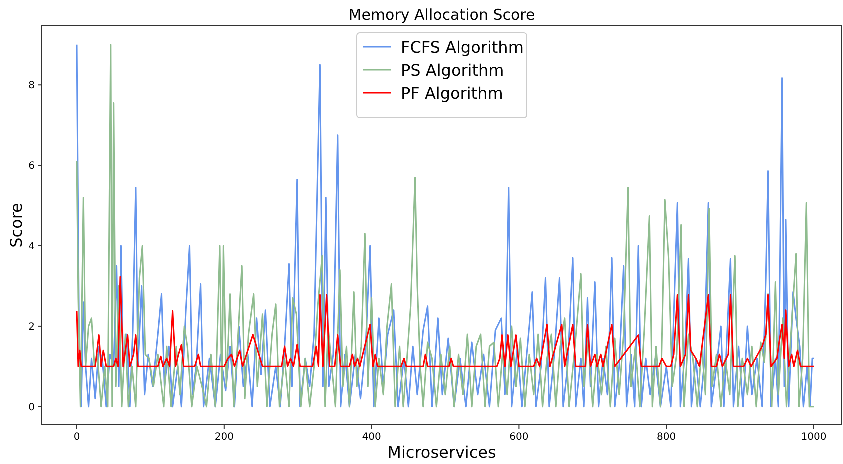  Describe the element at coordinates (16, 225) in the screenshot. I see `y-axis-title: Score` at that location.